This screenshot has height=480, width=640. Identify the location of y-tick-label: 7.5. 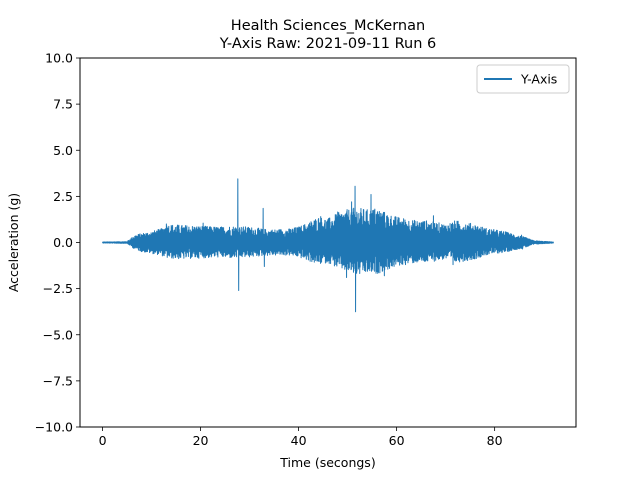
(63, 104).